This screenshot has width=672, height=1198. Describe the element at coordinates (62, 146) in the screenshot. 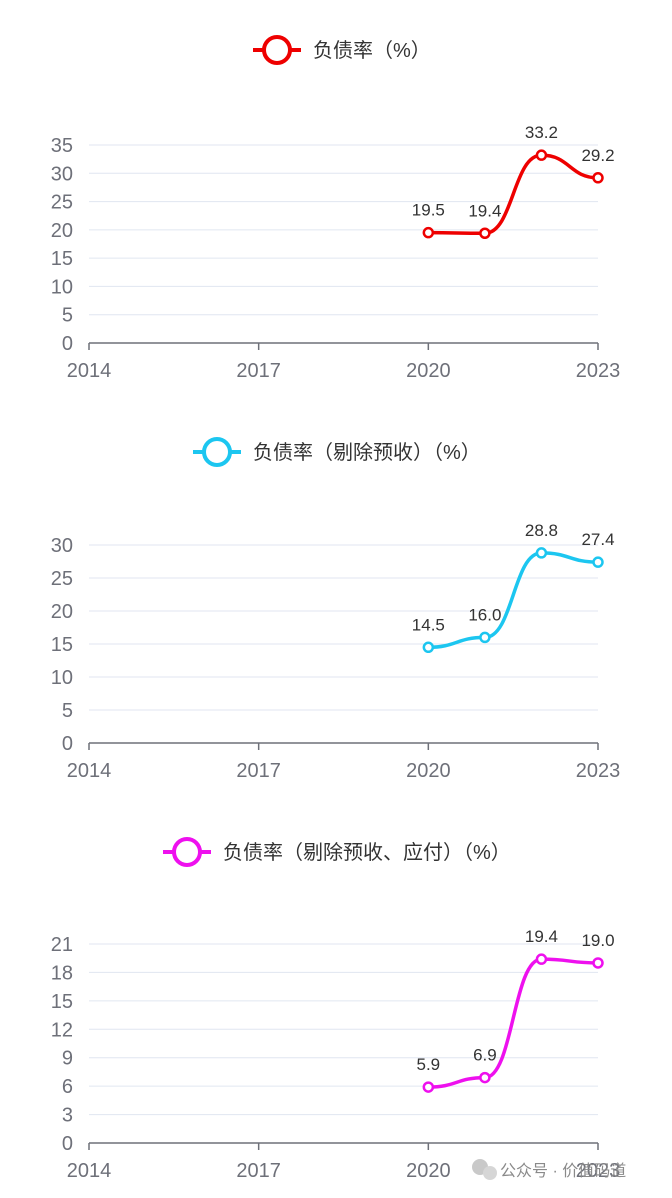

I see `y-tick-label: 35` at that location.